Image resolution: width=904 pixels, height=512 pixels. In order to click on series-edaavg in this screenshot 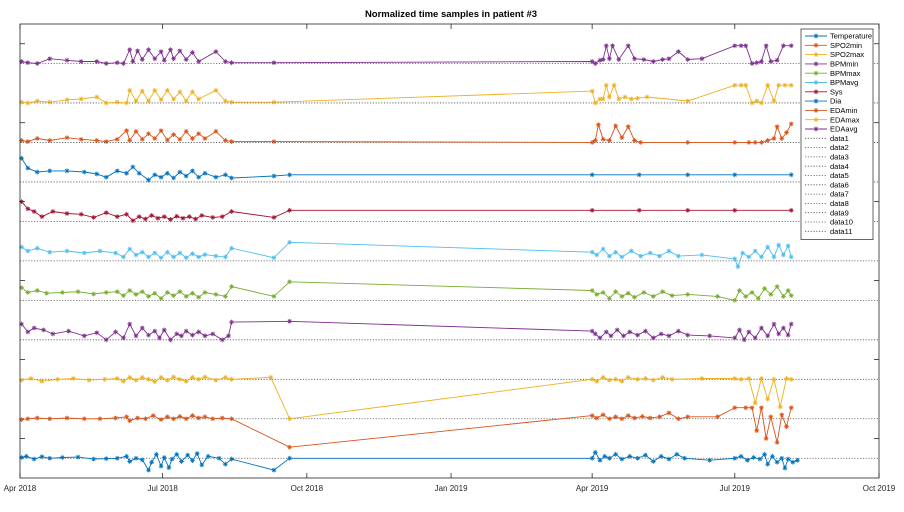, I will do `click(406, 54)`.